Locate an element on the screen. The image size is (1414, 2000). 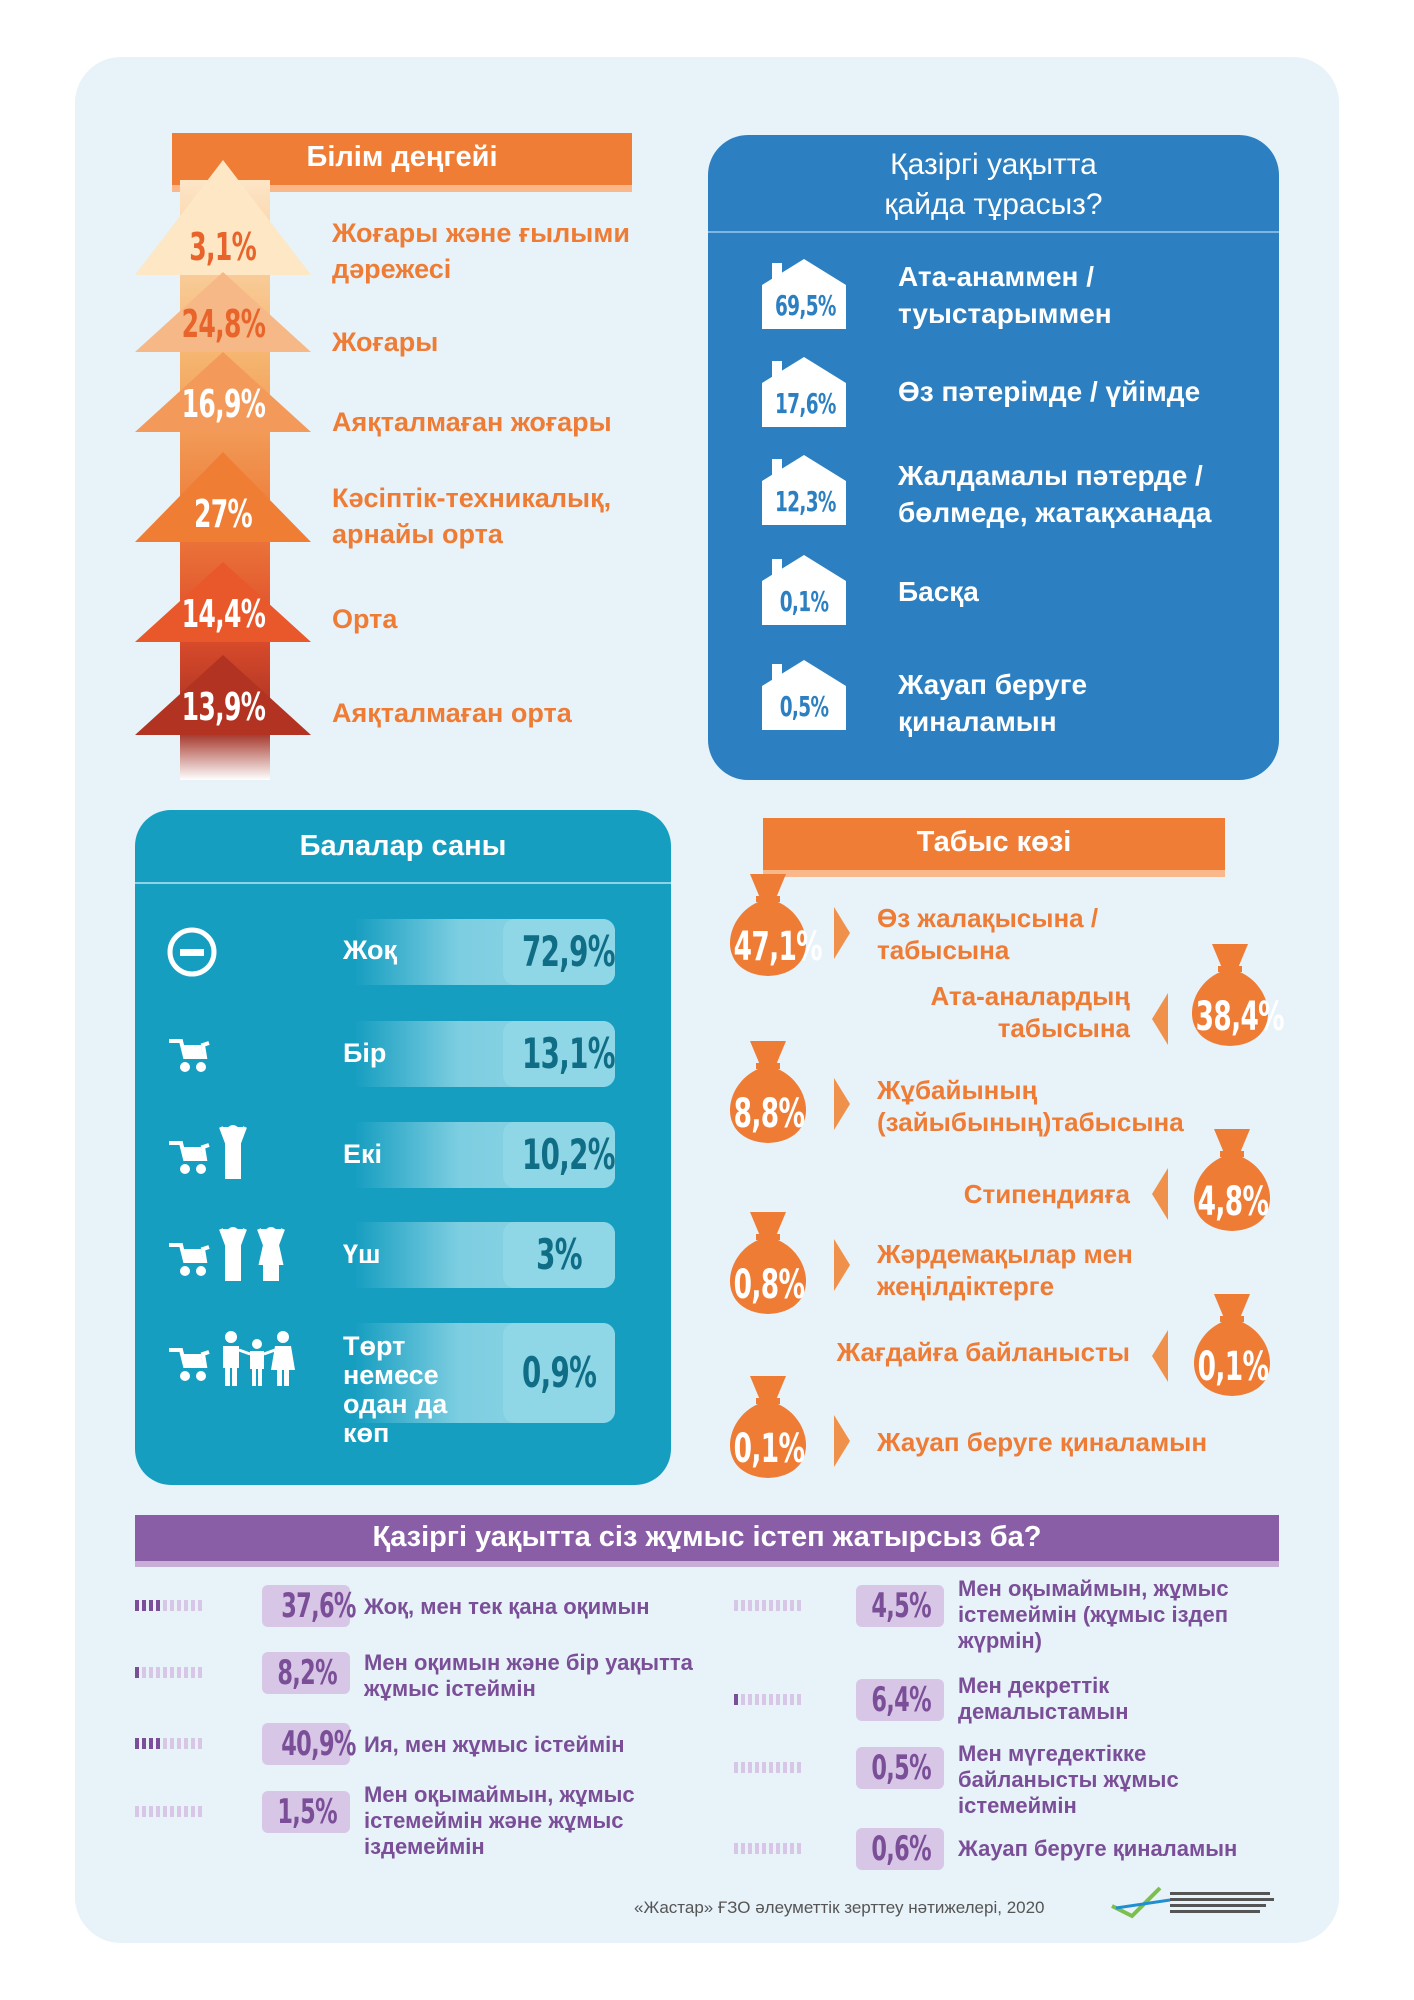
children-value-tag: 13,1% is located at coordinates (559, 1054).